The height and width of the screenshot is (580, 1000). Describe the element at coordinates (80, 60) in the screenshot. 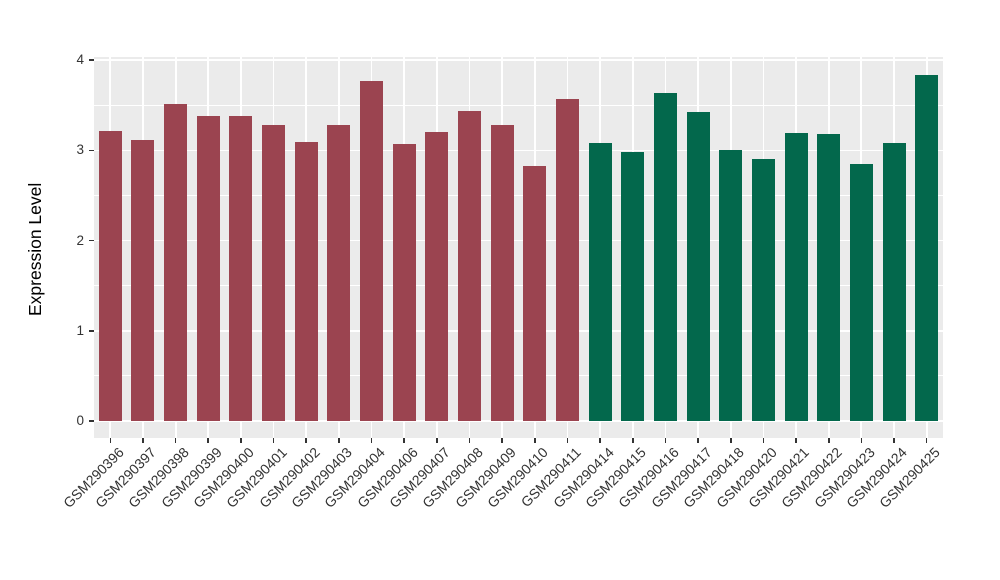

I see `y-tick-label: 4` at that location.